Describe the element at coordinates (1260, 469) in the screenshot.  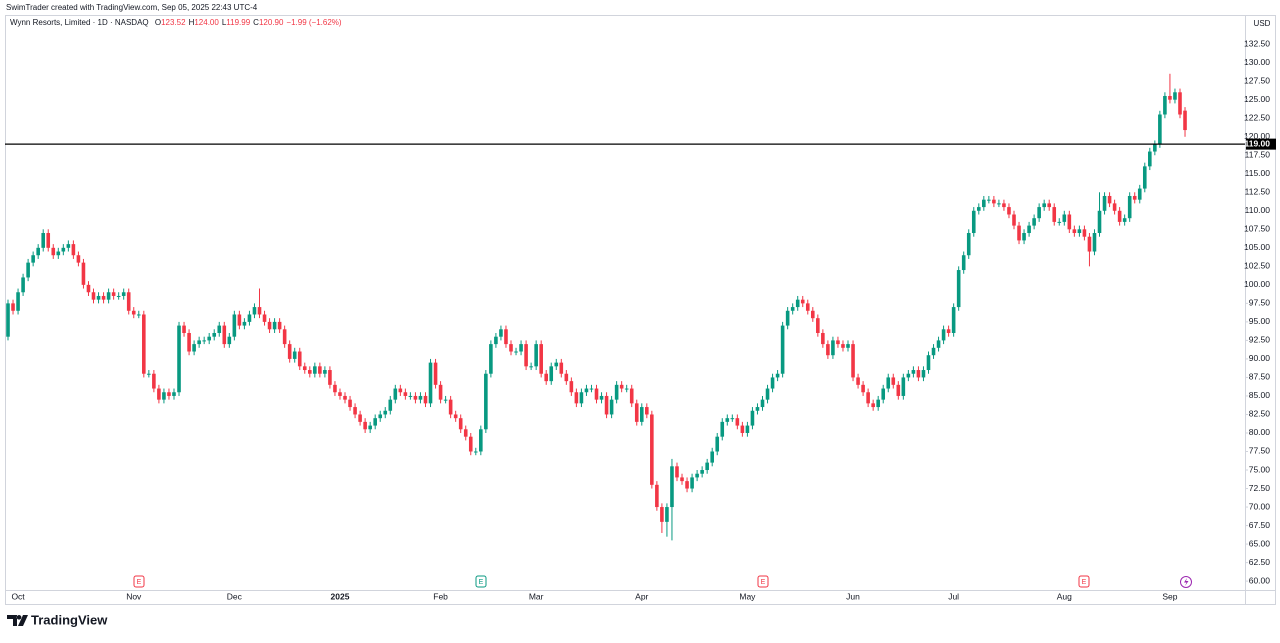
I see `y-tick-label: 75.00` at that location.